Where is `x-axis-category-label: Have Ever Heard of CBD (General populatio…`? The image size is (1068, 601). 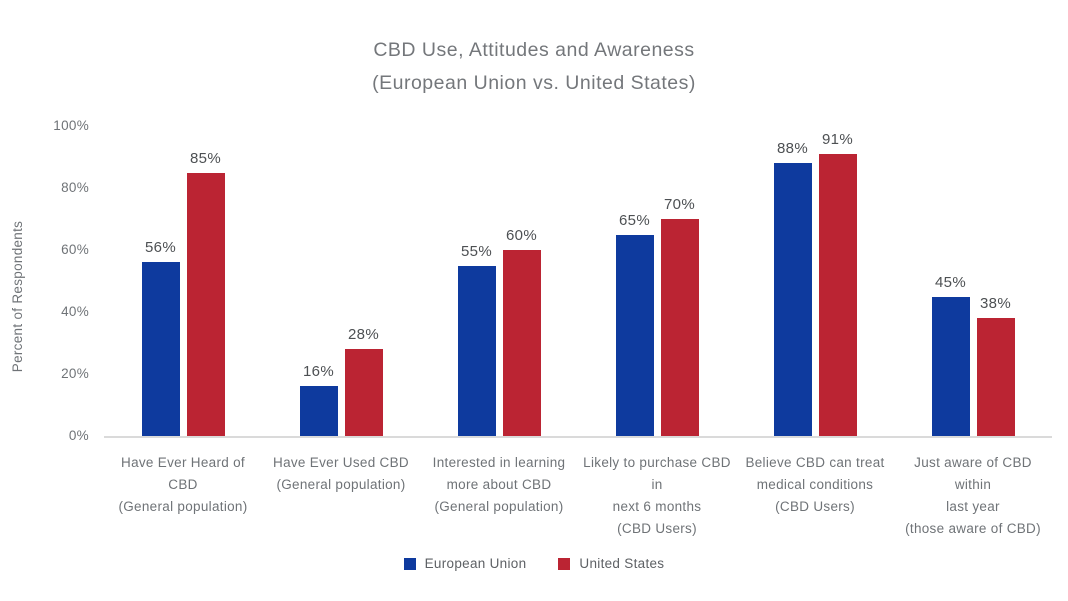 x-axis-category-label: Have Ever Heard of CBD (General populatio… is located at coordinates (183, 496).